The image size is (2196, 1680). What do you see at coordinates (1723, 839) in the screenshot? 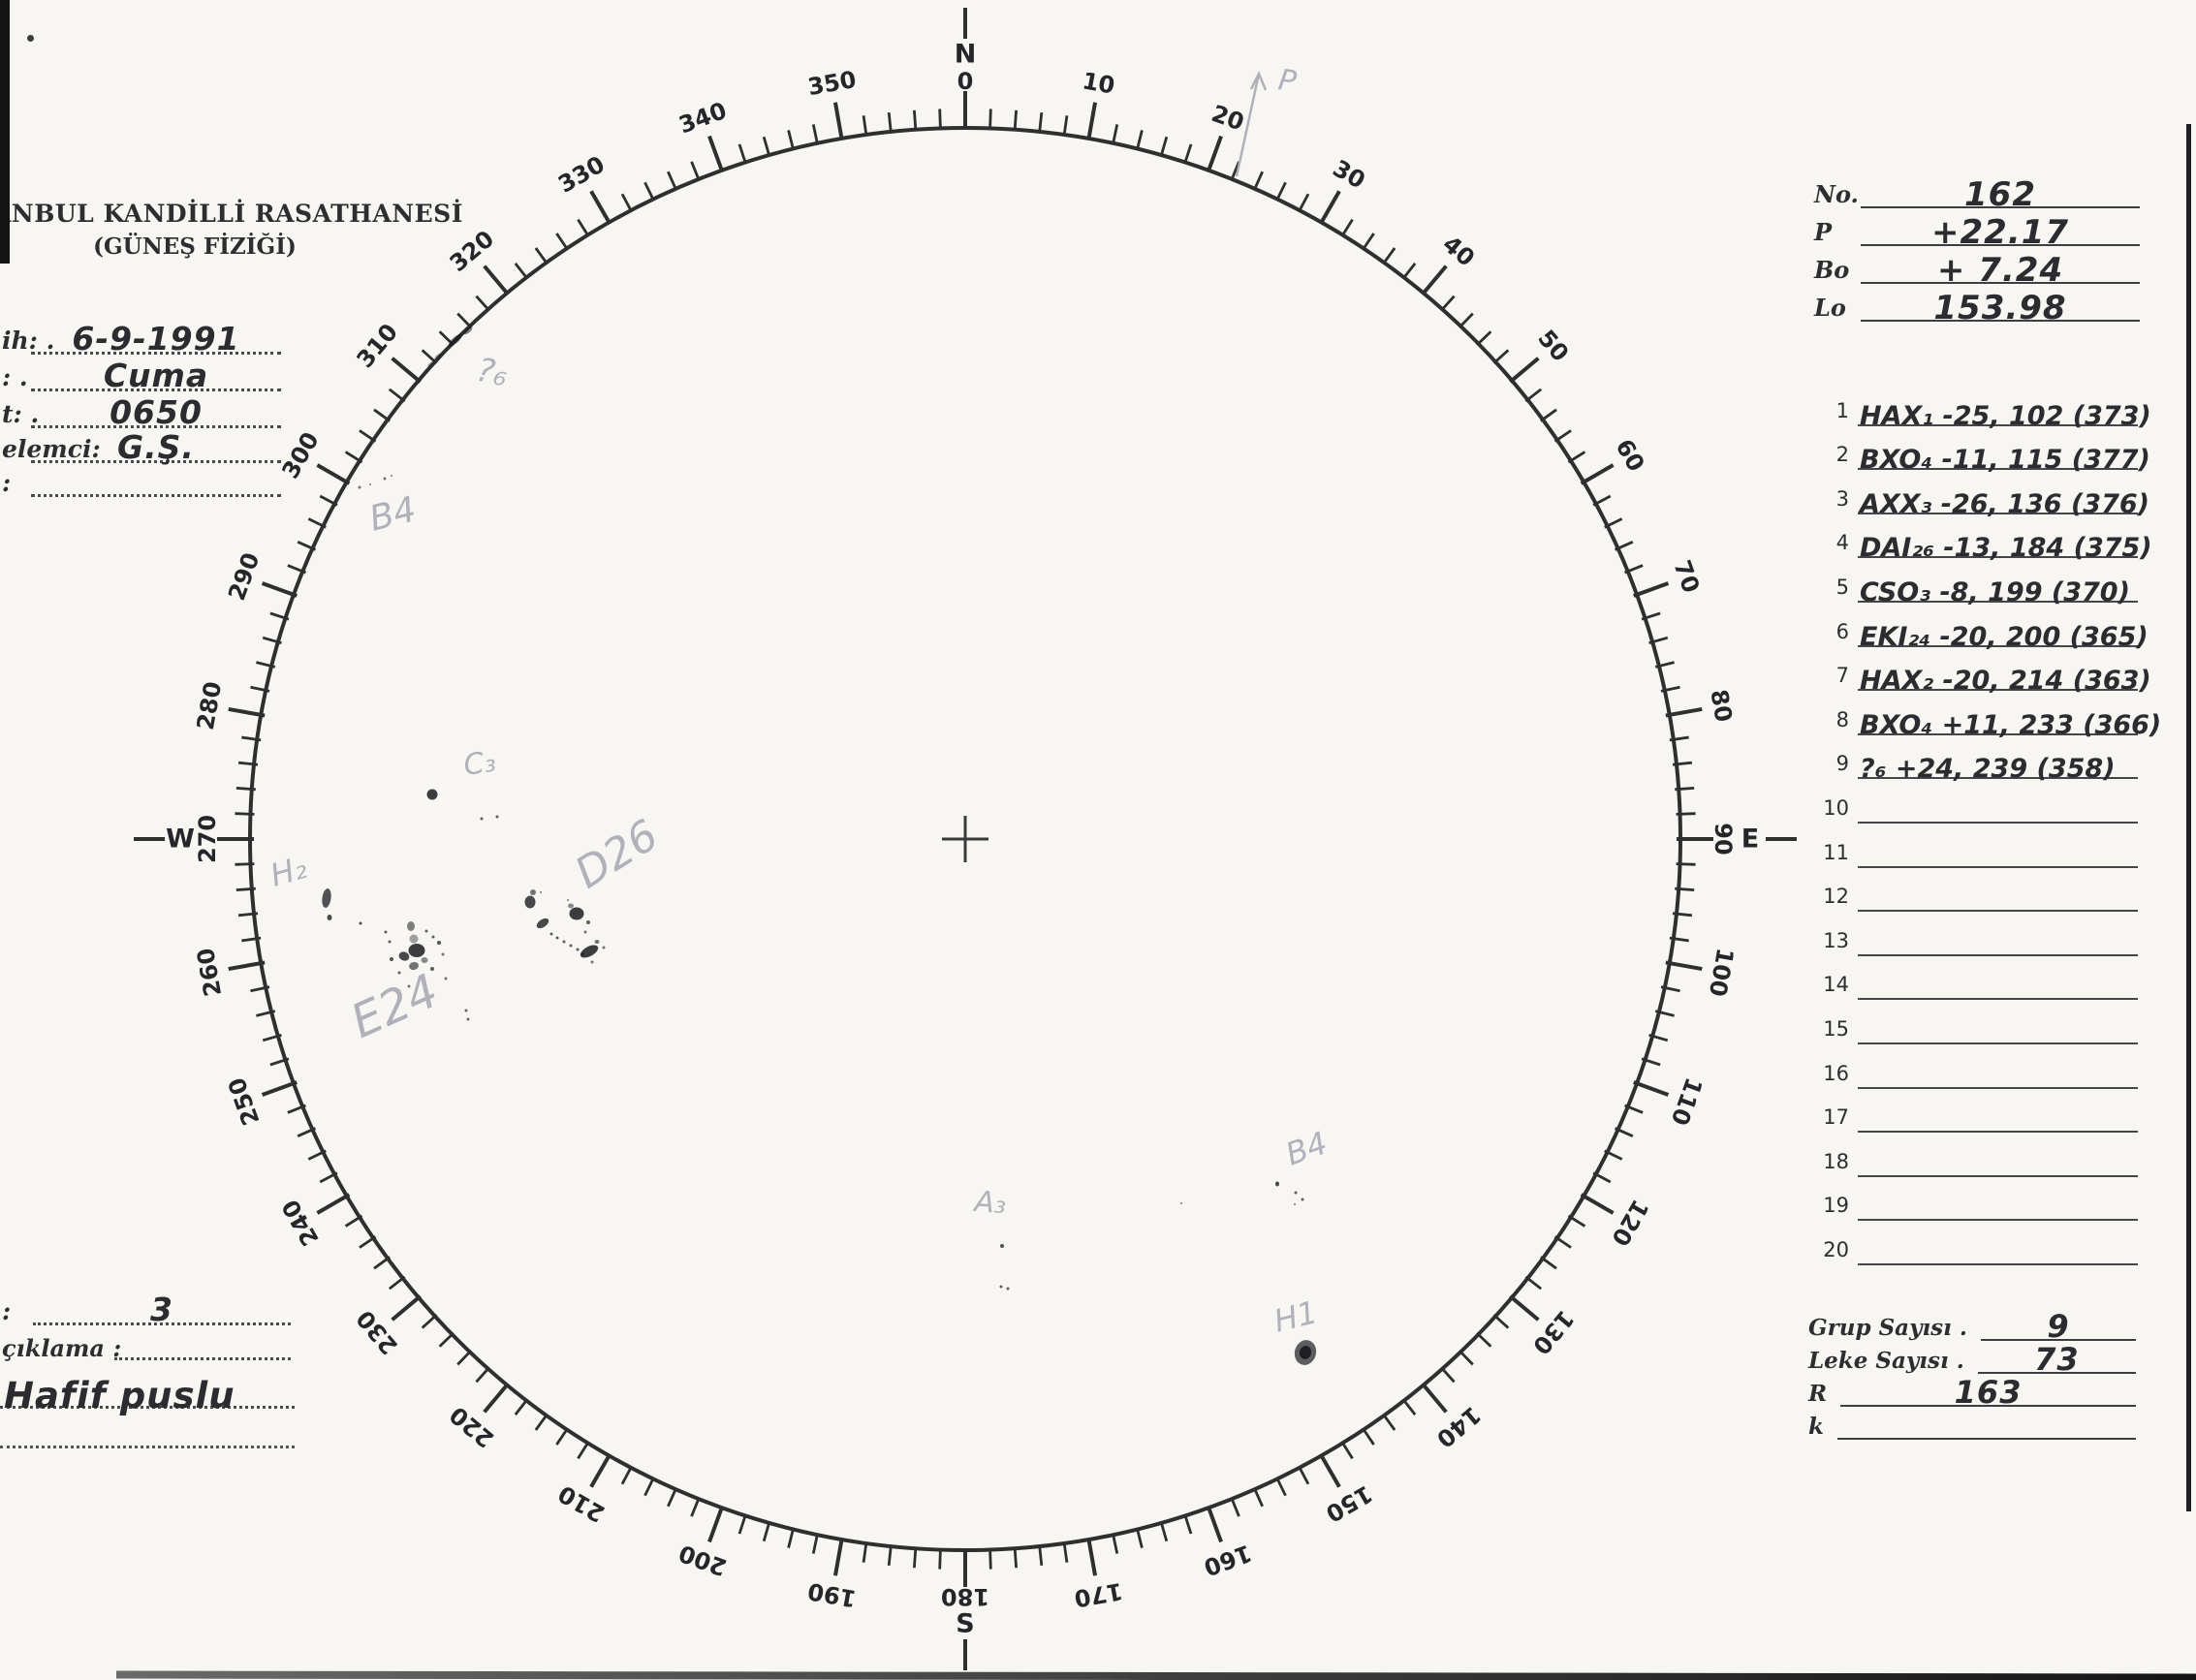
I see `svg-text: 90` at bounding box center [1723, 839].